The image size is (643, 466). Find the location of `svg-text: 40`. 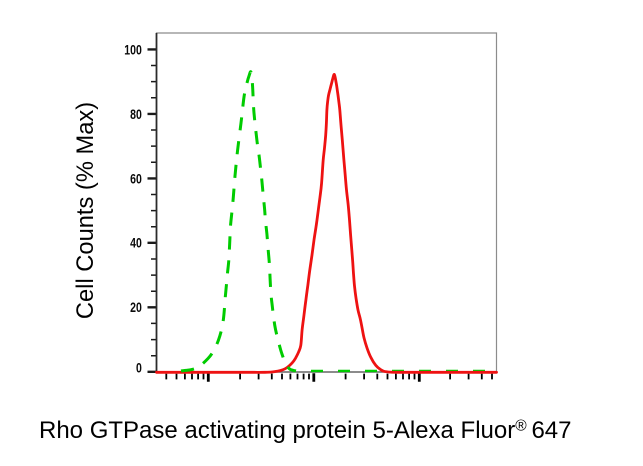

svg-text: 40 is located at coordinates (136, 243).